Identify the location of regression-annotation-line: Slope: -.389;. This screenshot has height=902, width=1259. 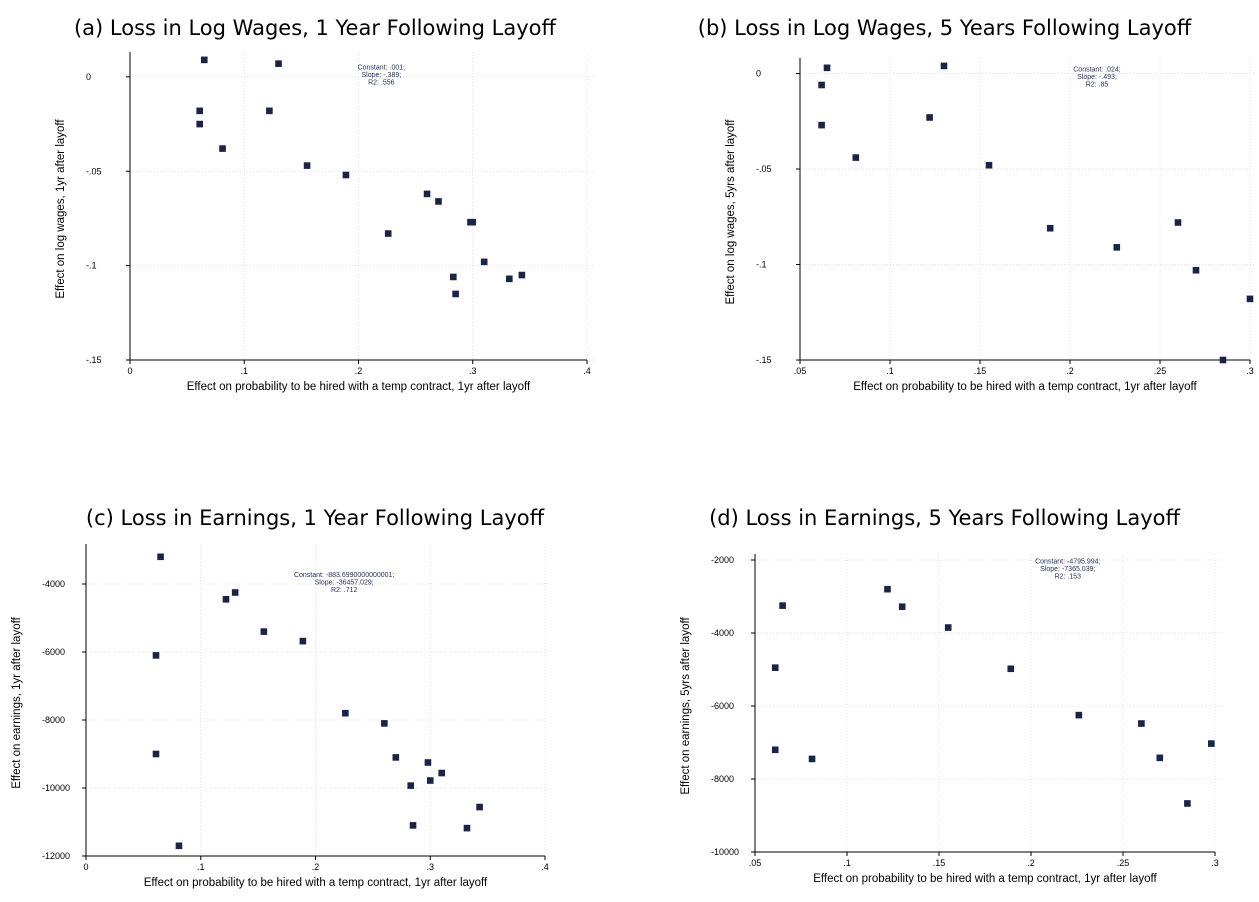
(381, 75).